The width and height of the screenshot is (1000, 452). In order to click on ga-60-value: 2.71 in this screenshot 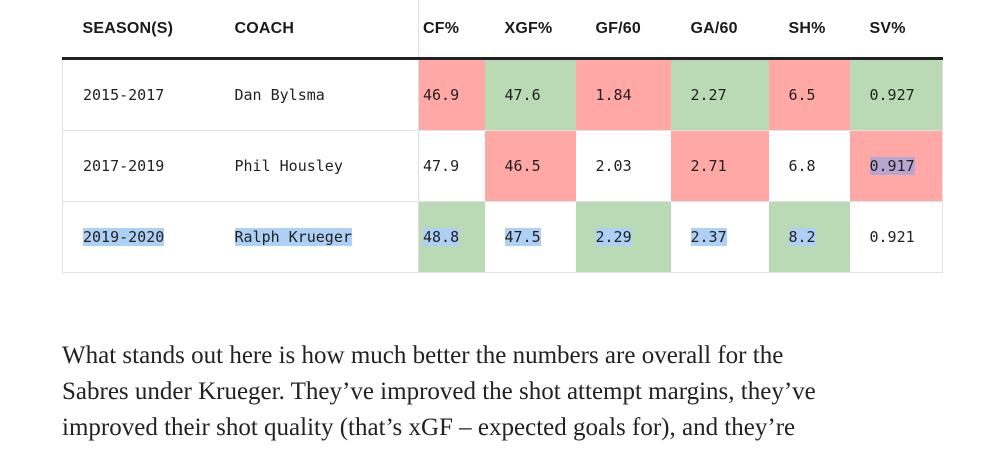, I will do `click(708, 166)`.